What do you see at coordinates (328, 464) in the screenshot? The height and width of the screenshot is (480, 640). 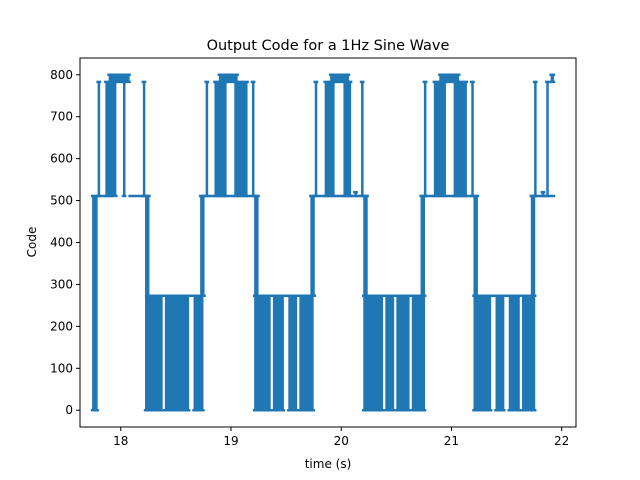 I see `x-axis-label: time (s)` at bounding box center [328, 464].